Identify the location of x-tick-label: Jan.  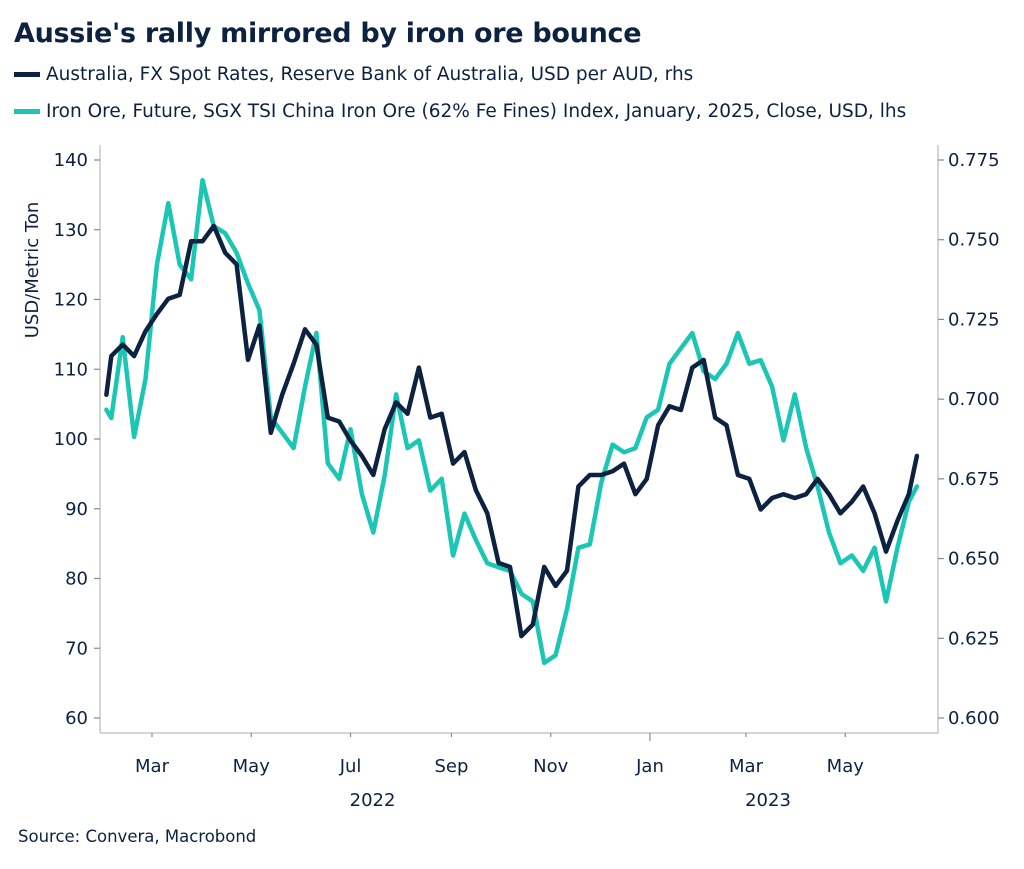
(649, 766).